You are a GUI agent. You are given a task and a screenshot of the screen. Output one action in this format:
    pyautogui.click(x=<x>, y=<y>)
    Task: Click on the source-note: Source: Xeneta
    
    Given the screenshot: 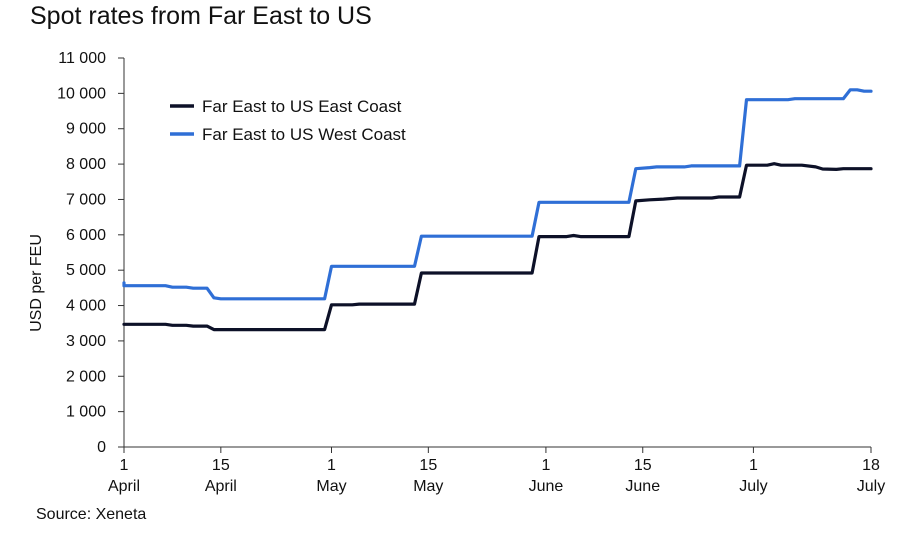 What is the action you would take?
    pyautogui.click(x=91, y=514)
    